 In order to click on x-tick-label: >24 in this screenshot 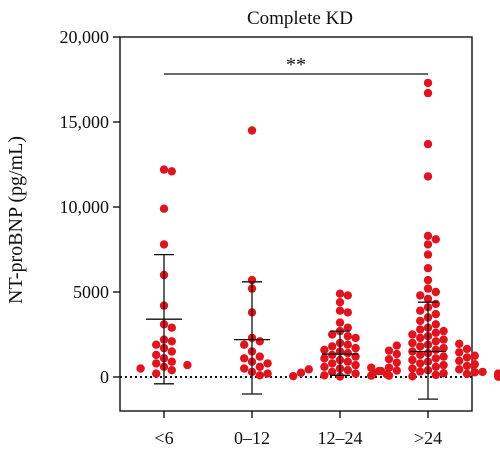, I will do `click(428, 438)`.